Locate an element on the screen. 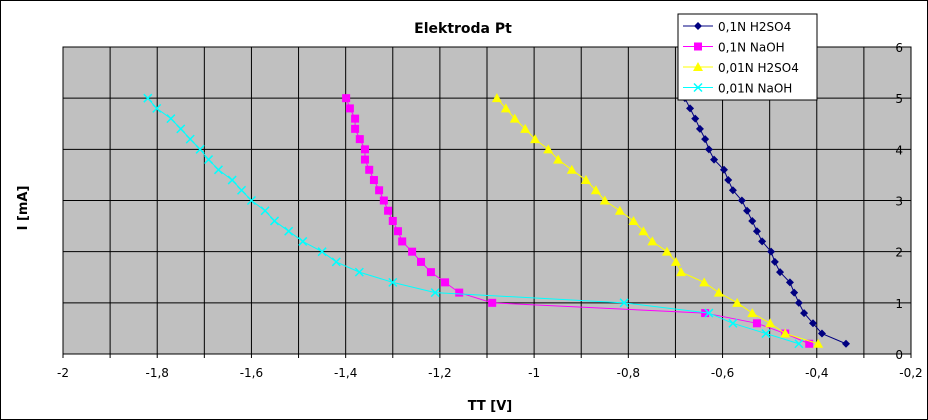 The height and width of the screenshot is (420, 928). legend: 0,1N H2SO4 0,1N NaOH 0,01N H2SO4 0,01N NaOH is located at coordinates (747, 57).